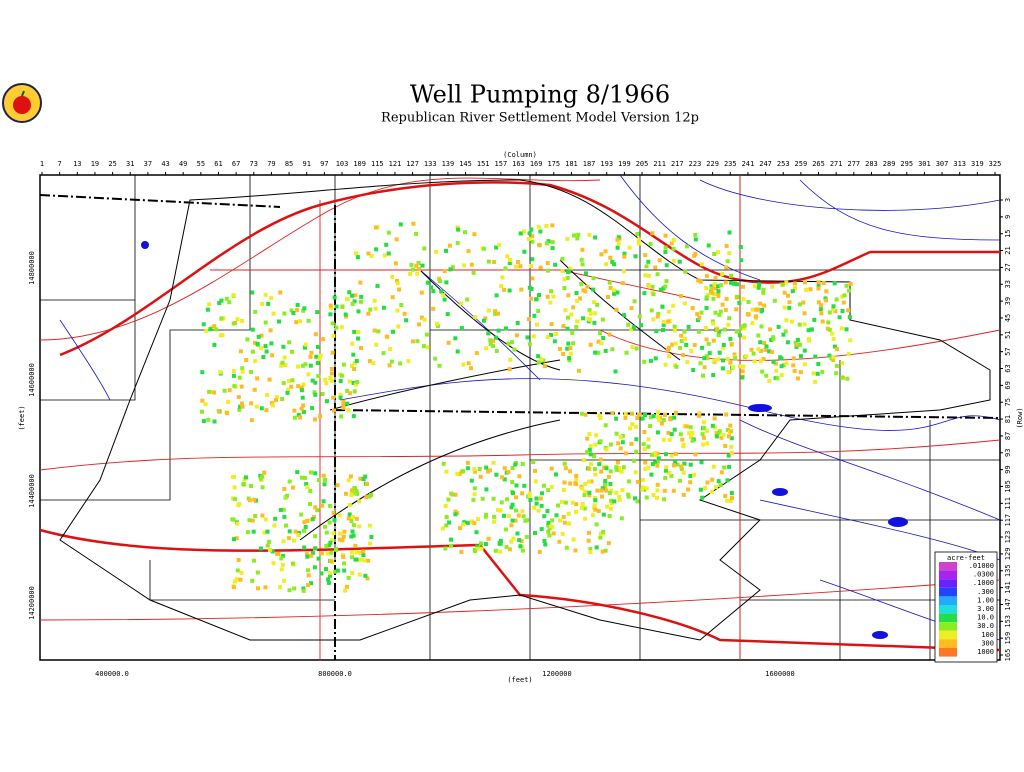  Describe the element at coordinates (977, 164) in the screenshot. I see `column-tick-label: 319` at that location.